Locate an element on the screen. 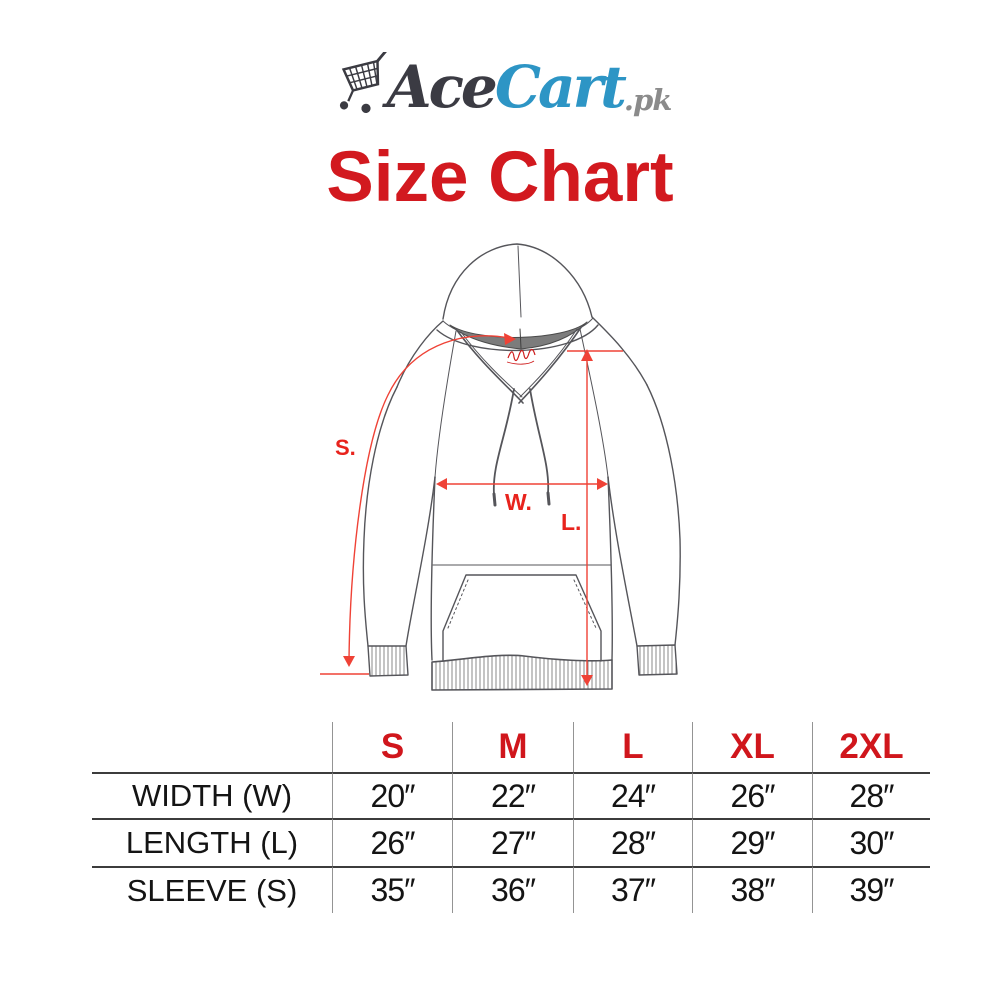  length-measure-label: L. is located at coordinates (571, 522).